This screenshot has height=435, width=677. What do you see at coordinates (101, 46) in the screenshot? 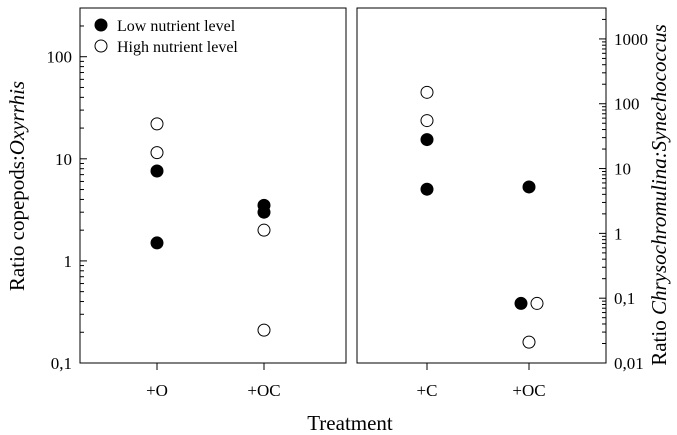
I see `legend-marker-high` at bounding box center [101, 46].